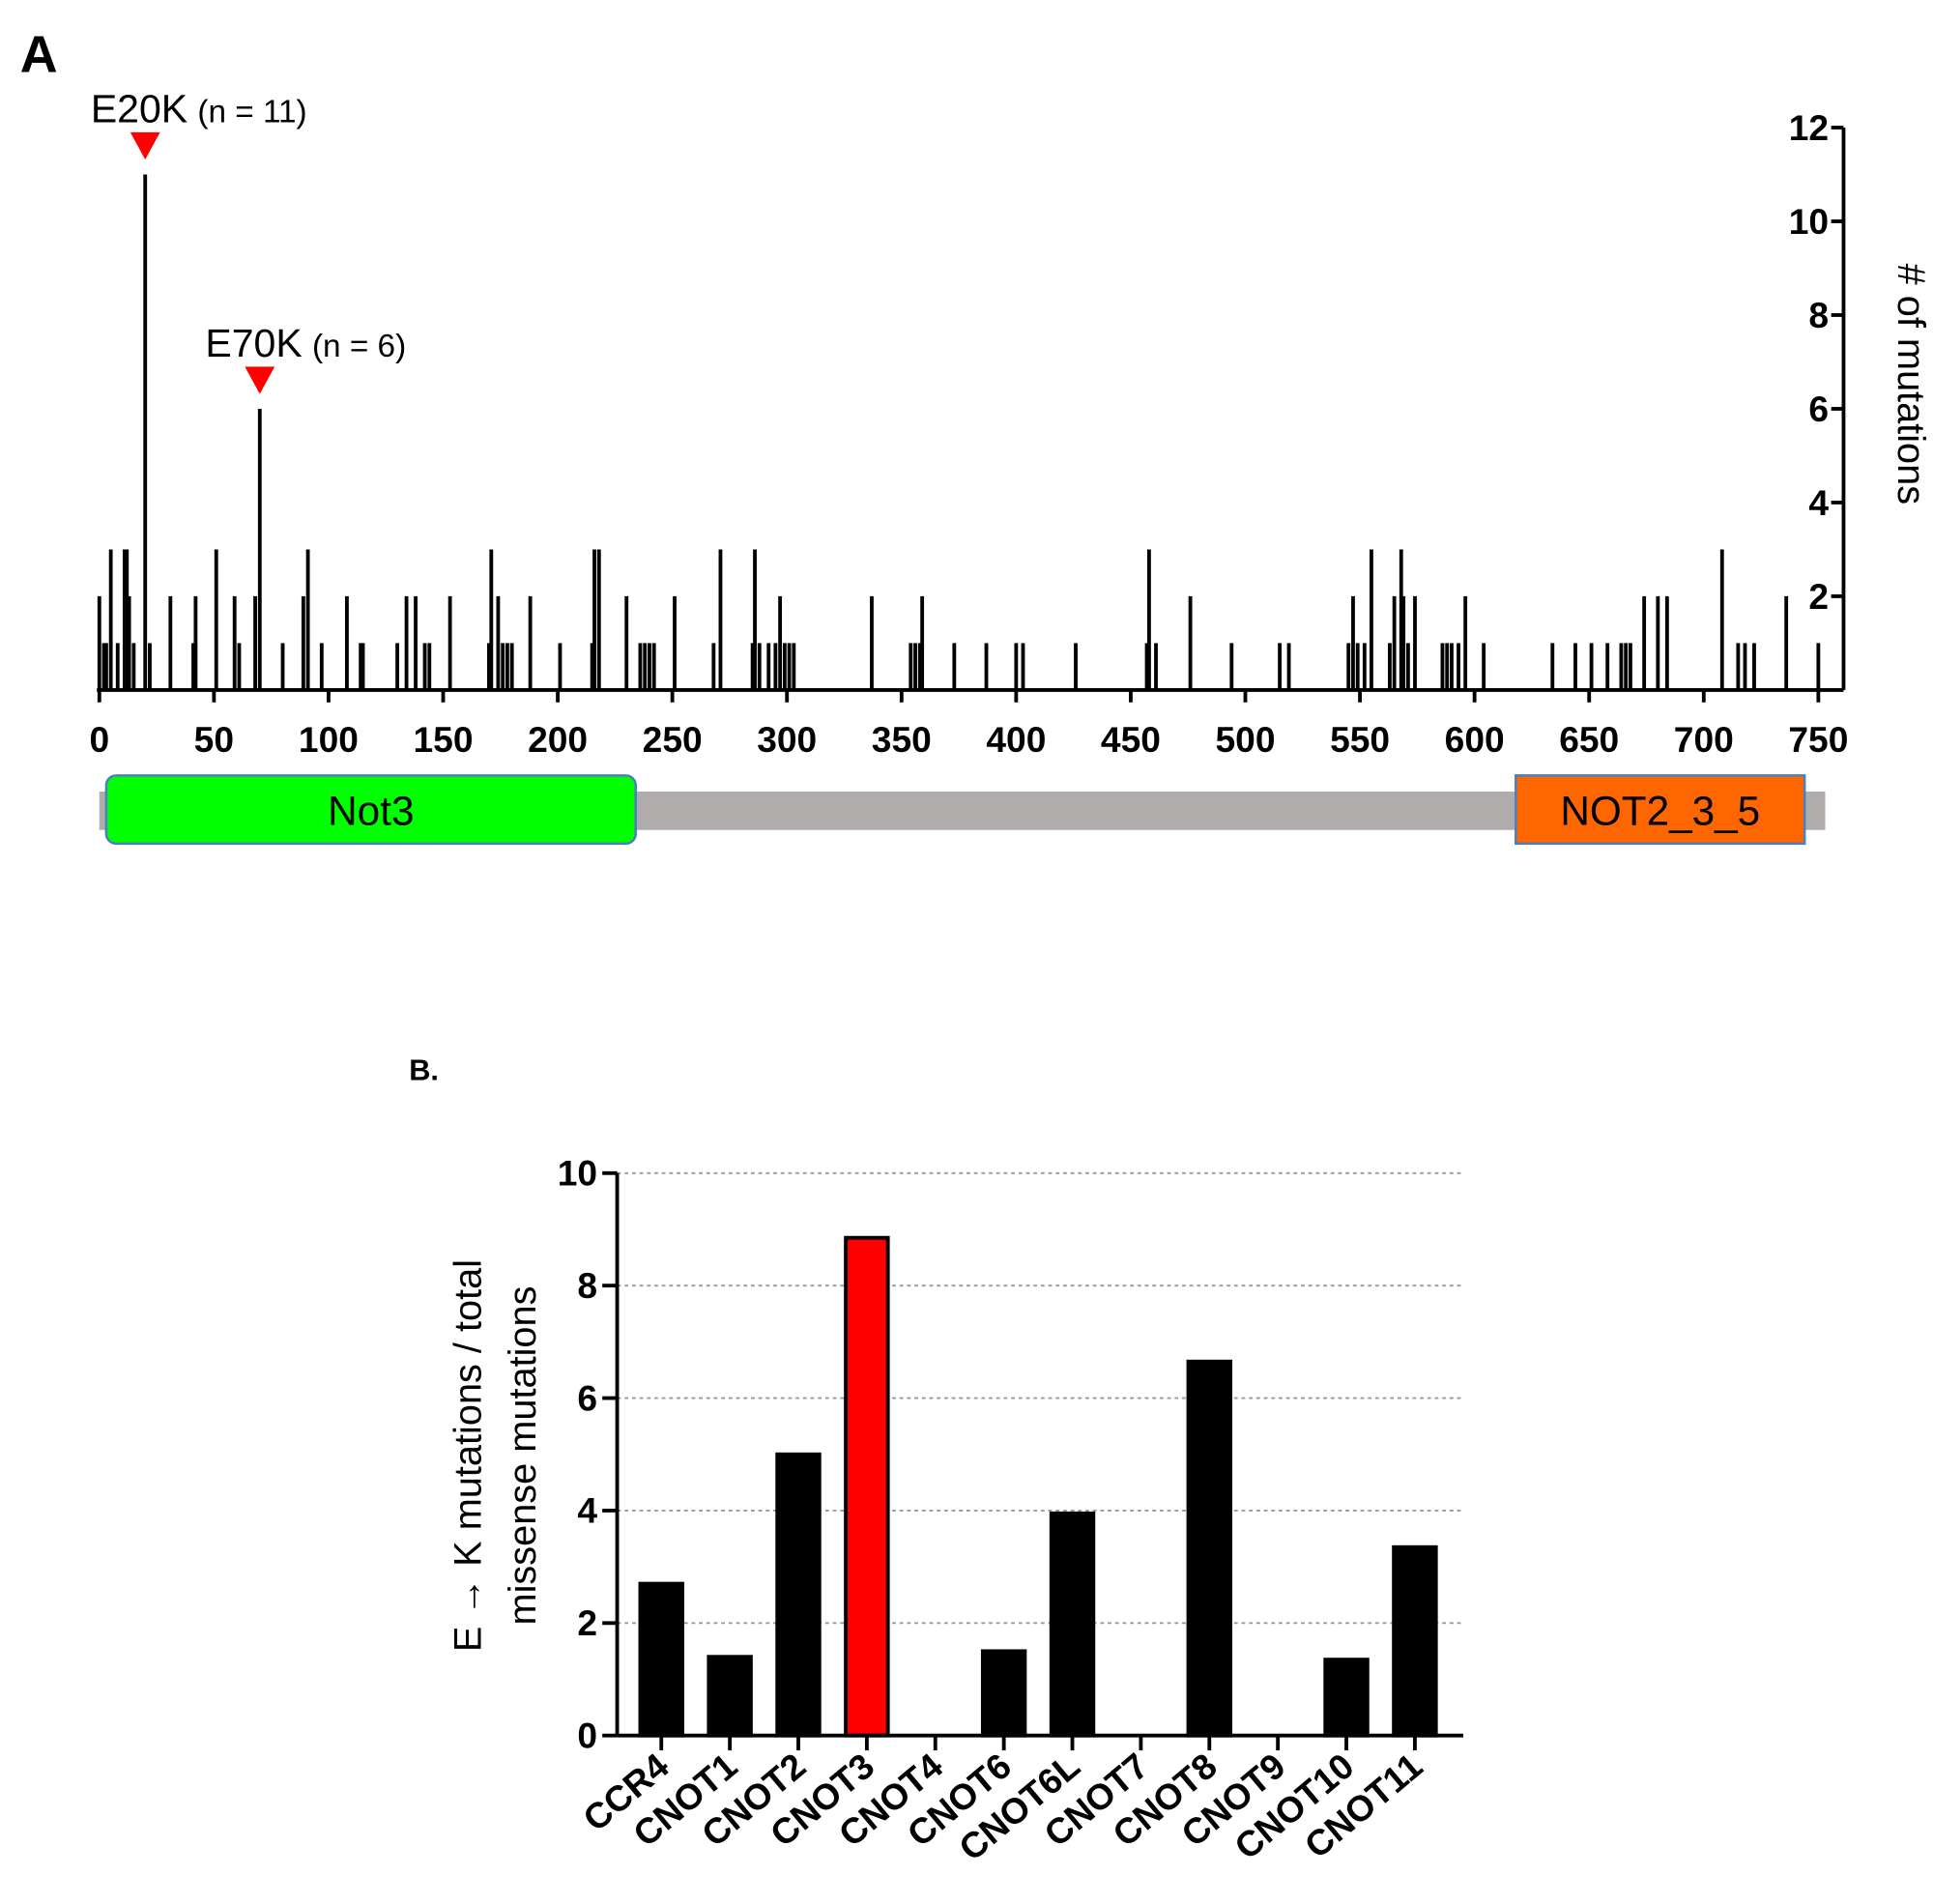 This screenshot has height=1904, width=1933. Describe the element at coordinates (214, 740) in the screenshot. I see `x-tick-label: 50` at that location.